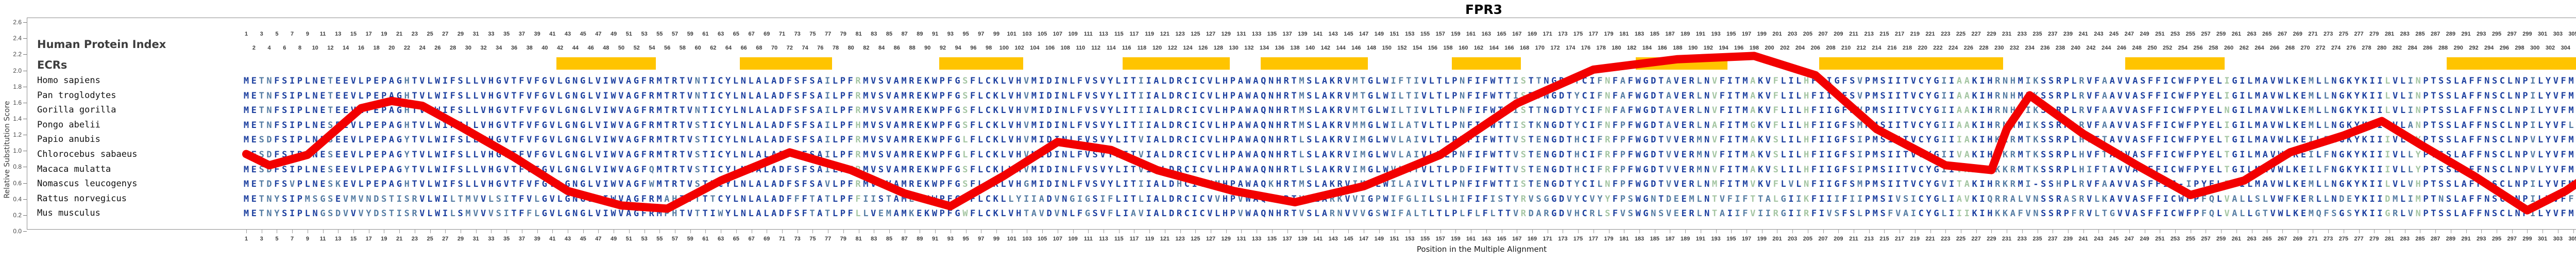  Describe the element at coordinates (1968, 48) in the screenshot. I see `top-position-number: 226` at that location.